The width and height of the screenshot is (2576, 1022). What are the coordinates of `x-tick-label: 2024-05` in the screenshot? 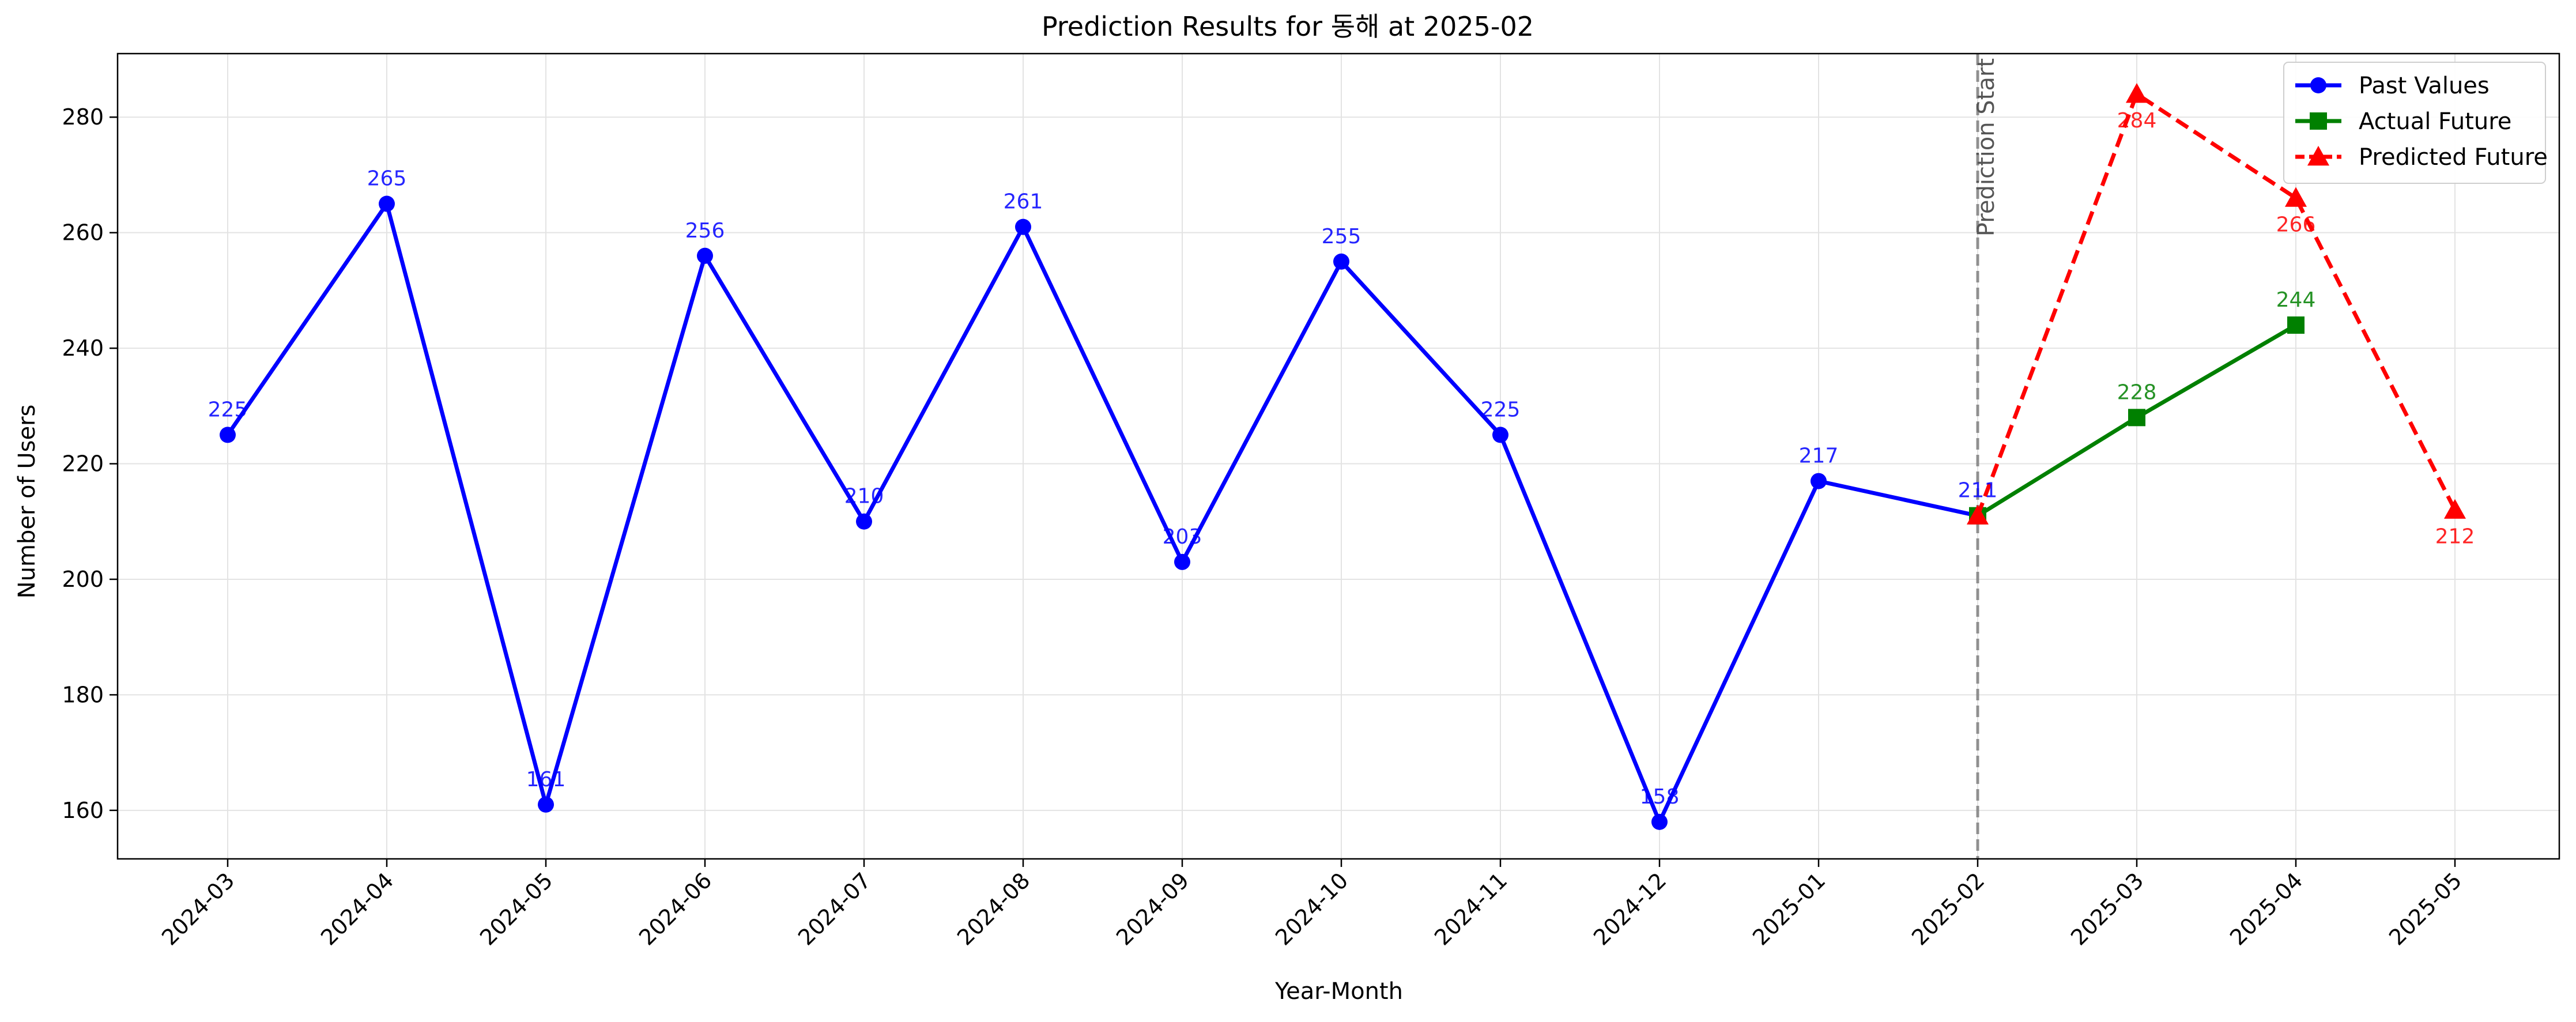 It's located at (516, 909).